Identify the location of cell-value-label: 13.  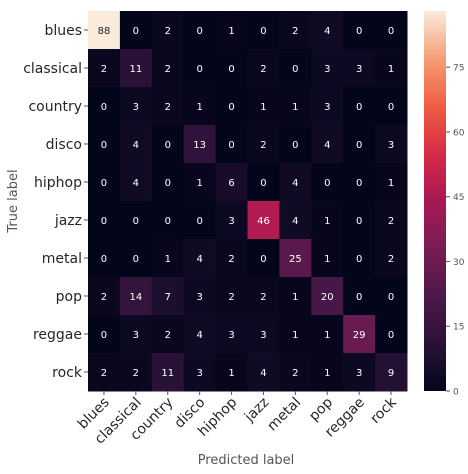
(199, 145).